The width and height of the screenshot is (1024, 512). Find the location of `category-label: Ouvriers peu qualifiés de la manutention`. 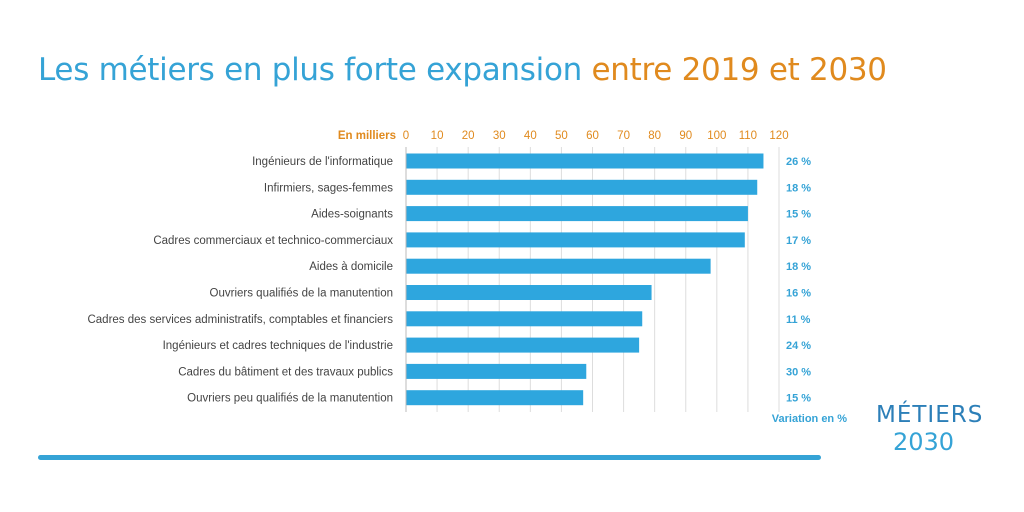

category-label: Ouvriers peu qualifiés de la manutention is located at coordinates (290, 399).